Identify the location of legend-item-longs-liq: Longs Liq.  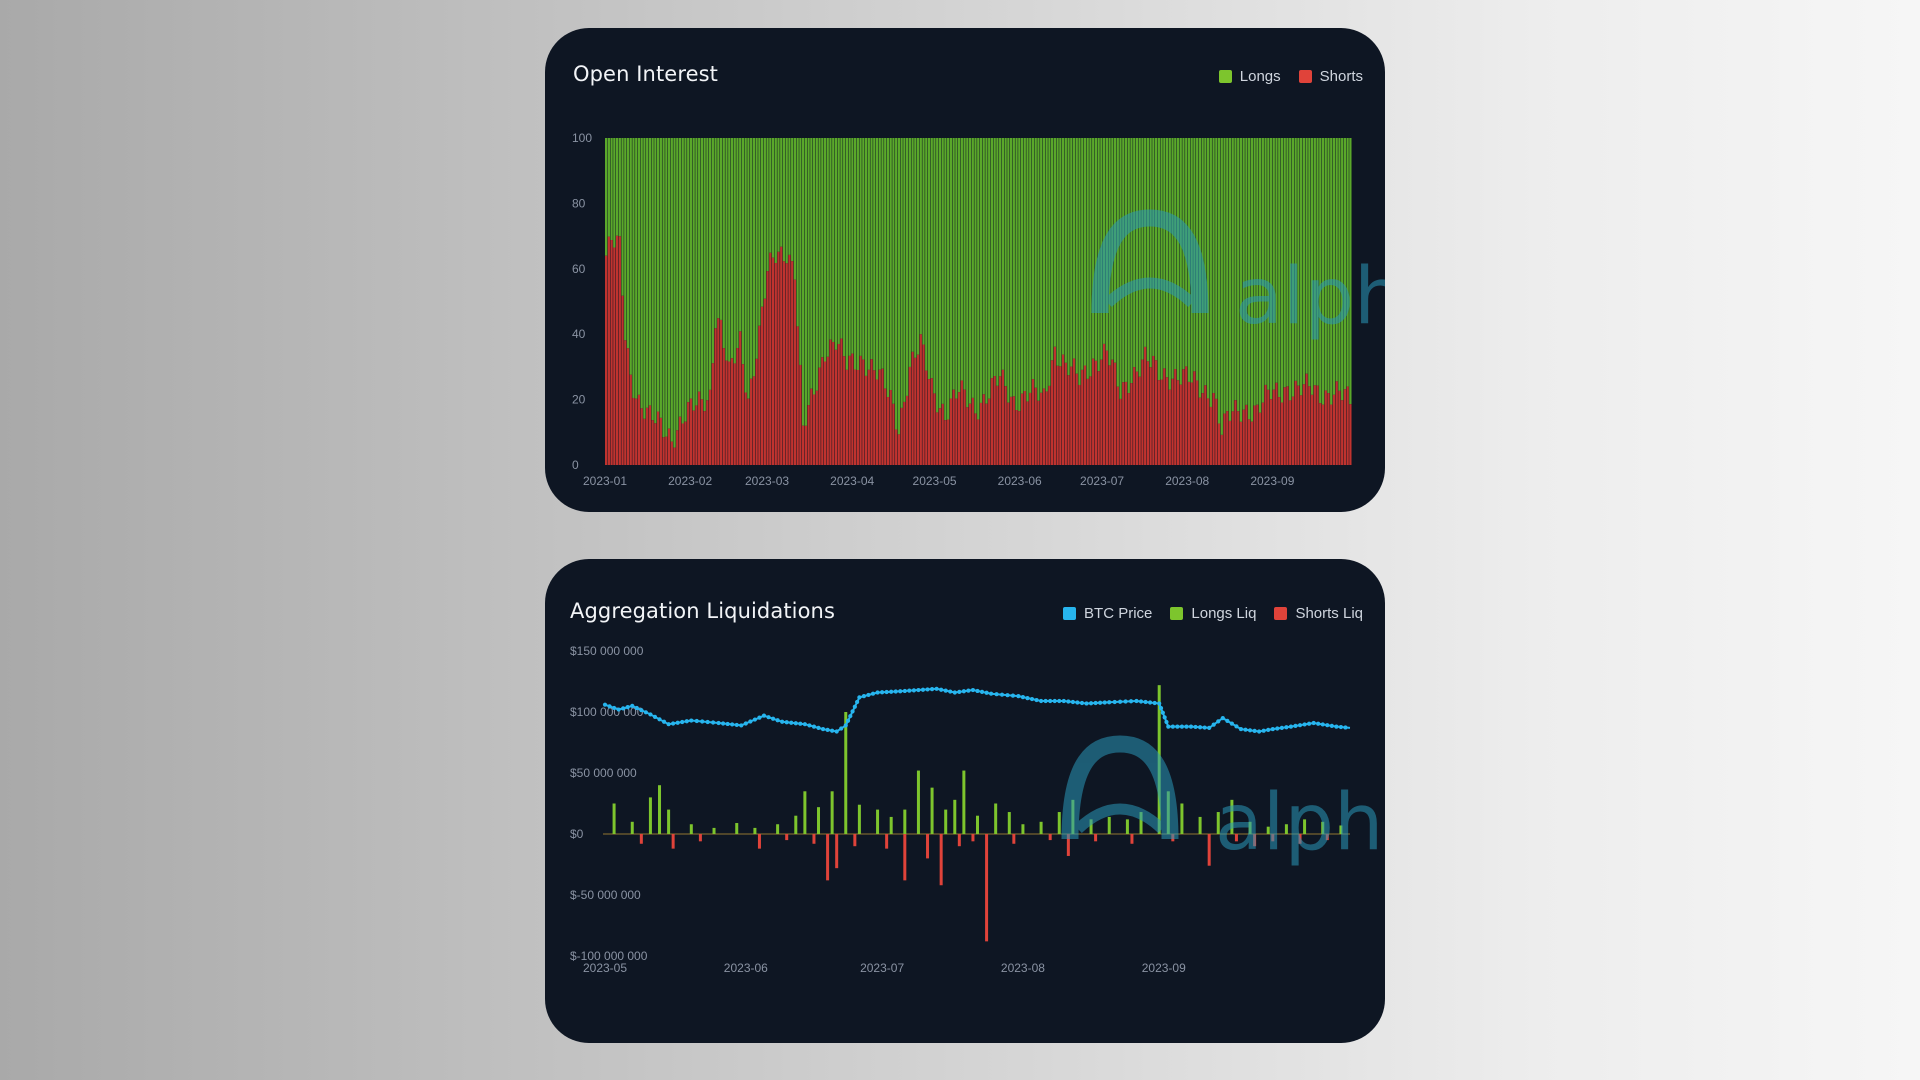
(1213, 613).